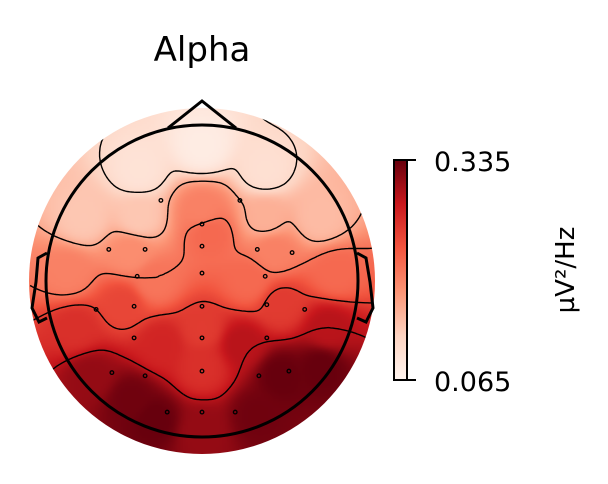 The image size is (608, 484). Describe the element at coordinates (39, 288) in the screenshot. I see `left-ear-outline` at that location.